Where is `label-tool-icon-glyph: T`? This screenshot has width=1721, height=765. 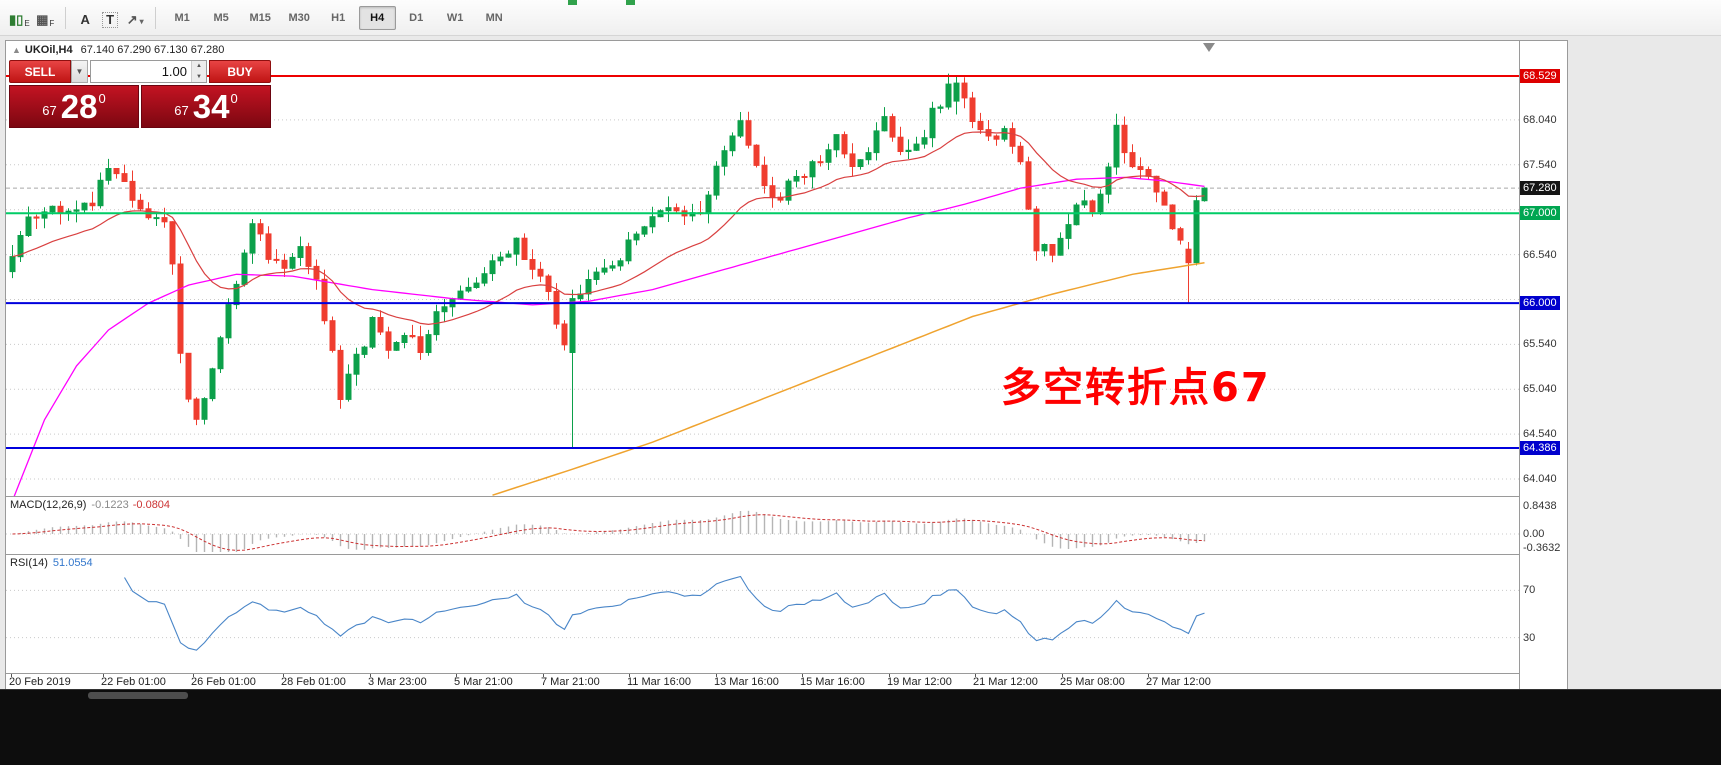 label-tool-icon-glyph: T is located at coordinates (110, 19).